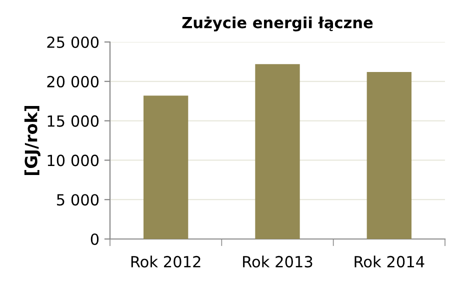  Describe the element at coordinates (277, 24) in the screenshot. I see `chart-title: Zużycie energii łączne` at that location.